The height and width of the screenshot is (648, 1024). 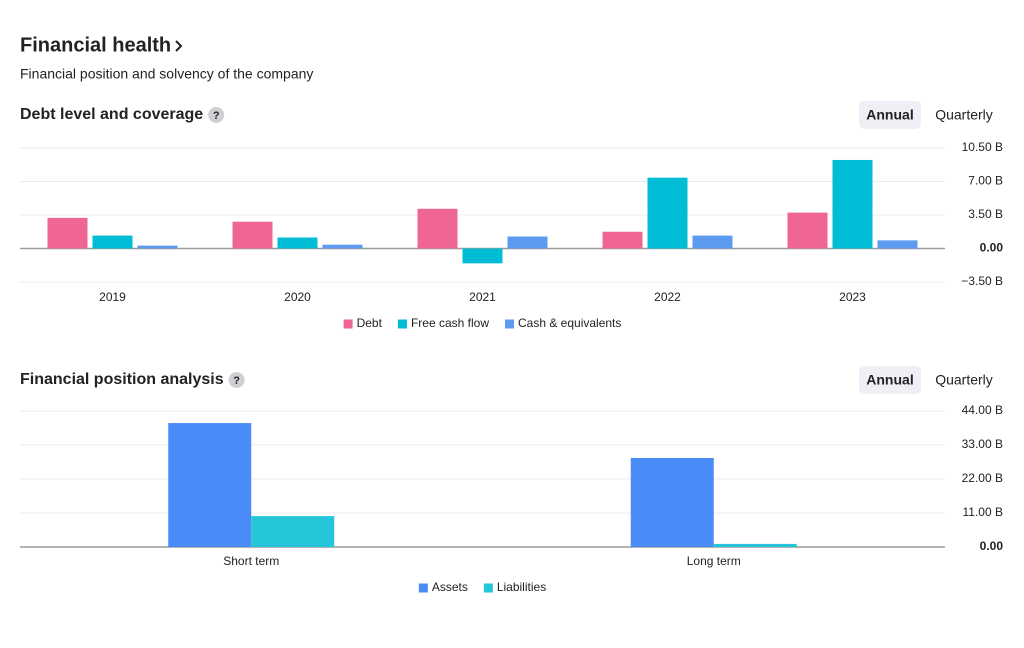 What do you see at coordinates (521, 587) in the screenshot?
I see `legend-label: Liabilities` at bounding box center [521, 587].